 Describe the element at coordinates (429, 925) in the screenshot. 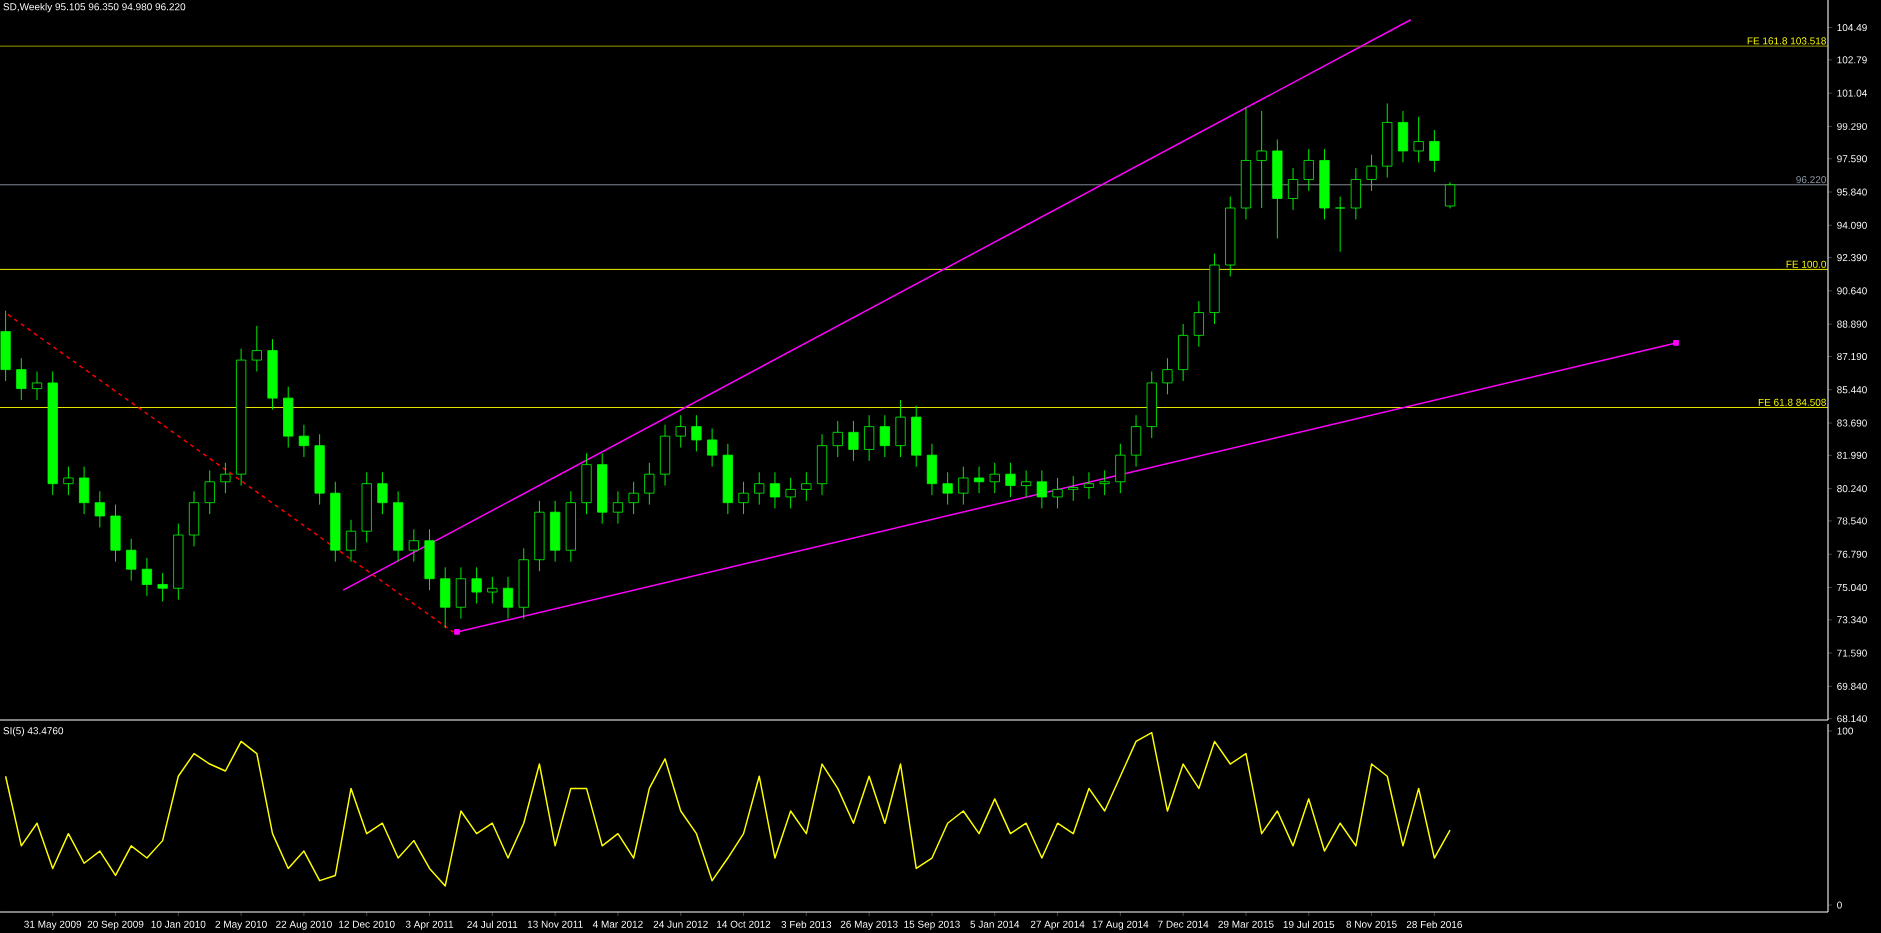

I see `x-tick-label: 3 Apr 2011` at that location.